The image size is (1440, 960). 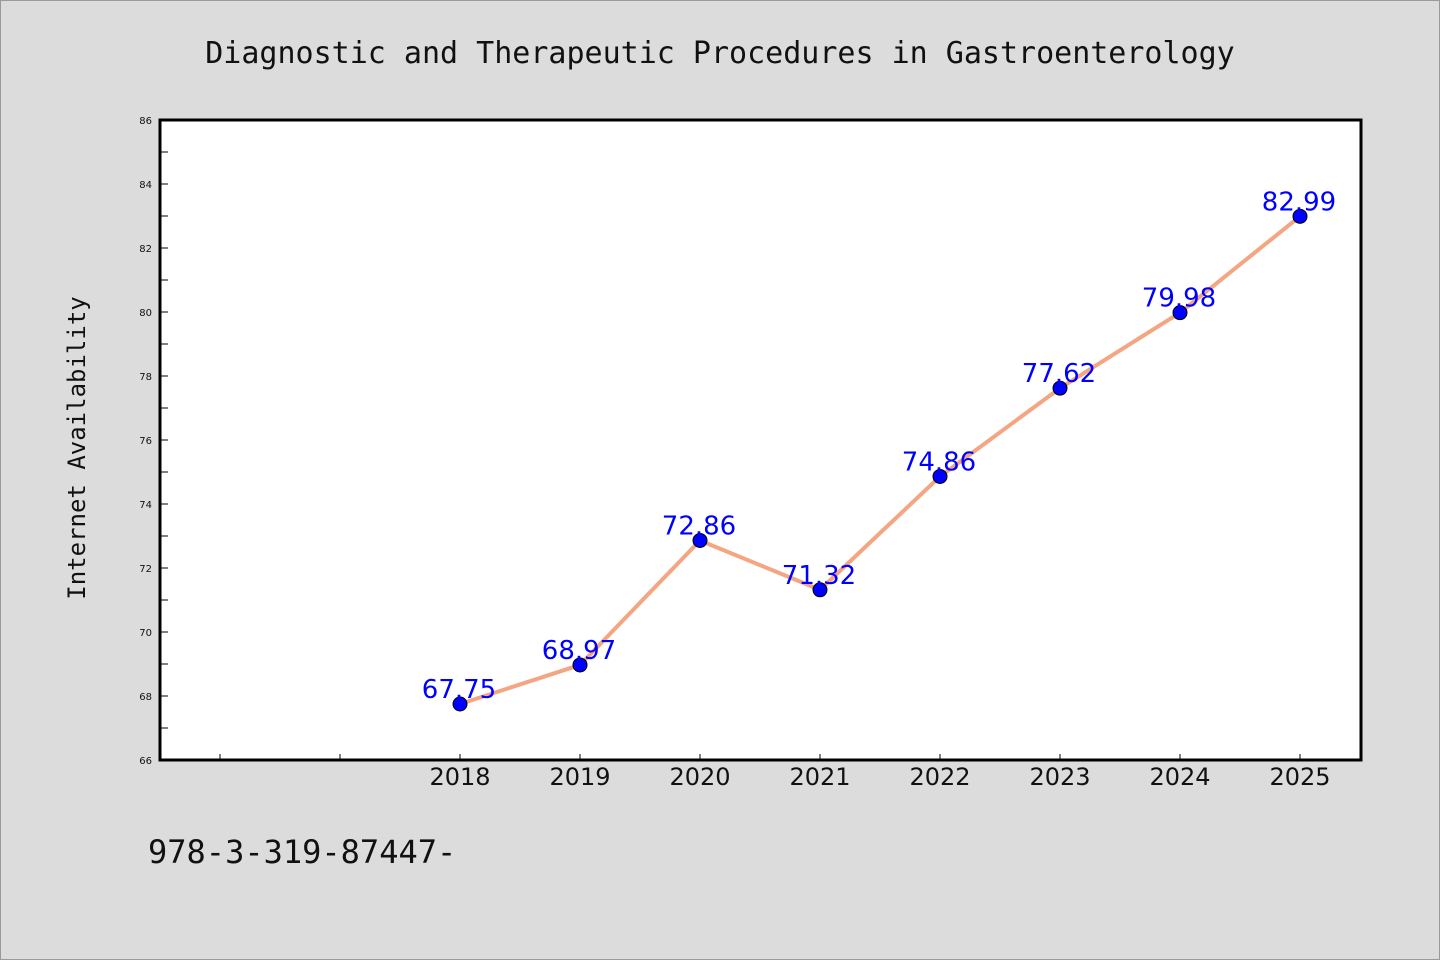 What do you see at coordinates (145, 761) in the screenshot?
I see `y-tick-label: 66` at bounding box center [145, 761].